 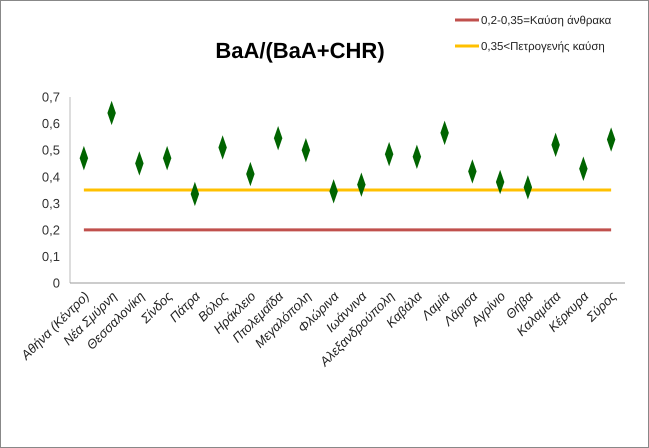 What do you see at coordinates (51, 150) in the screenshot?
I see `y-tick-label: 0,5` at bounding box center [51, 150].